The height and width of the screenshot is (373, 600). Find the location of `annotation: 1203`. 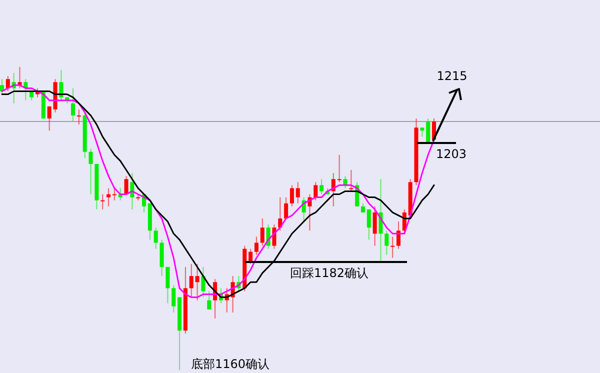

annotation: 1203 is located at coordinates (451, 154).